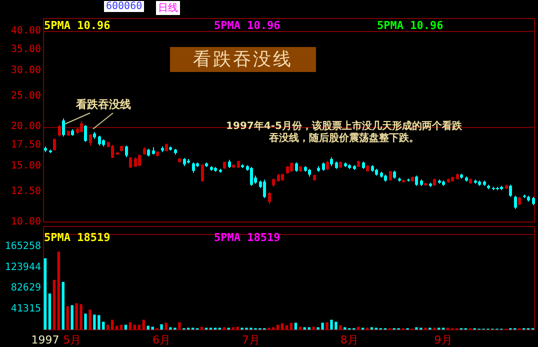 The width and height of the screenshot is (538, 347). What do you see at coordinates (25, 288) in the screenshot?
I see `y-tick-label: 82629` at bounding box center [25, 288].